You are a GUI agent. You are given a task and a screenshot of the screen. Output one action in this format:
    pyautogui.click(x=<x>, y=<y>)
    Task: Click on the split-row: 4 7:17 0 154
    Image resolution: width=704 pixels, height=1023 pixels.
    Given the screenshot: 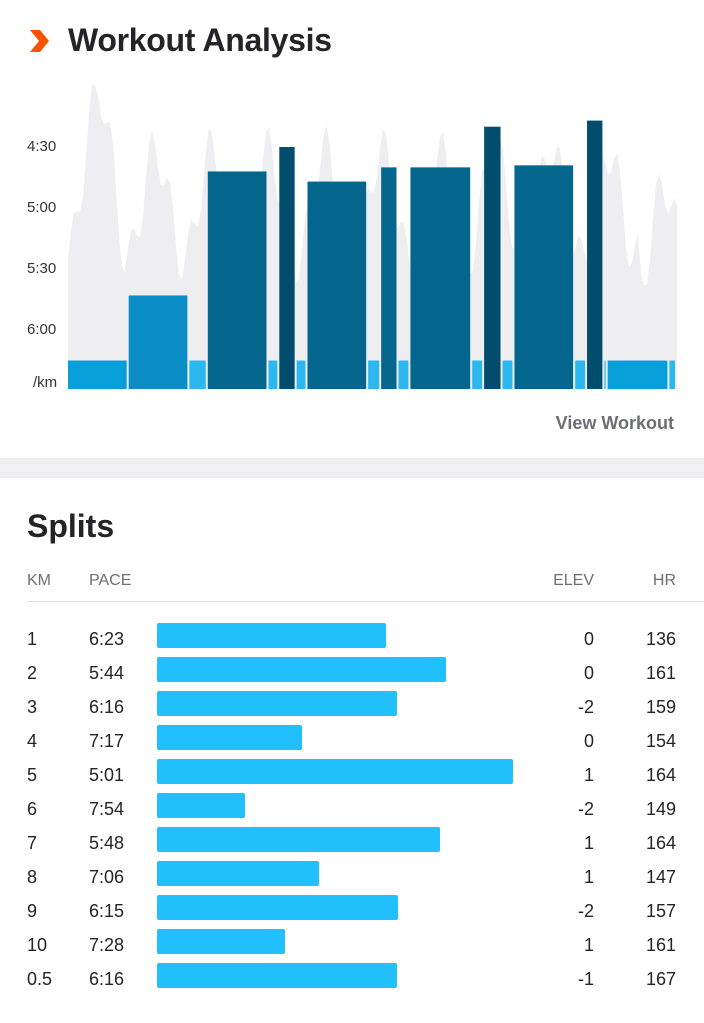 What is the action you would take?
    pyautogui.click(x=352, y=742)
    